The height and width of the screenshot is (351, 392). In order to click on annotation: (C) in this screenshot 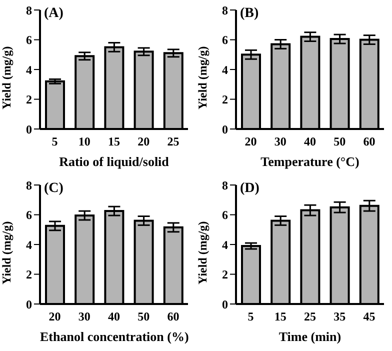, I will do `click(54, 189)`.